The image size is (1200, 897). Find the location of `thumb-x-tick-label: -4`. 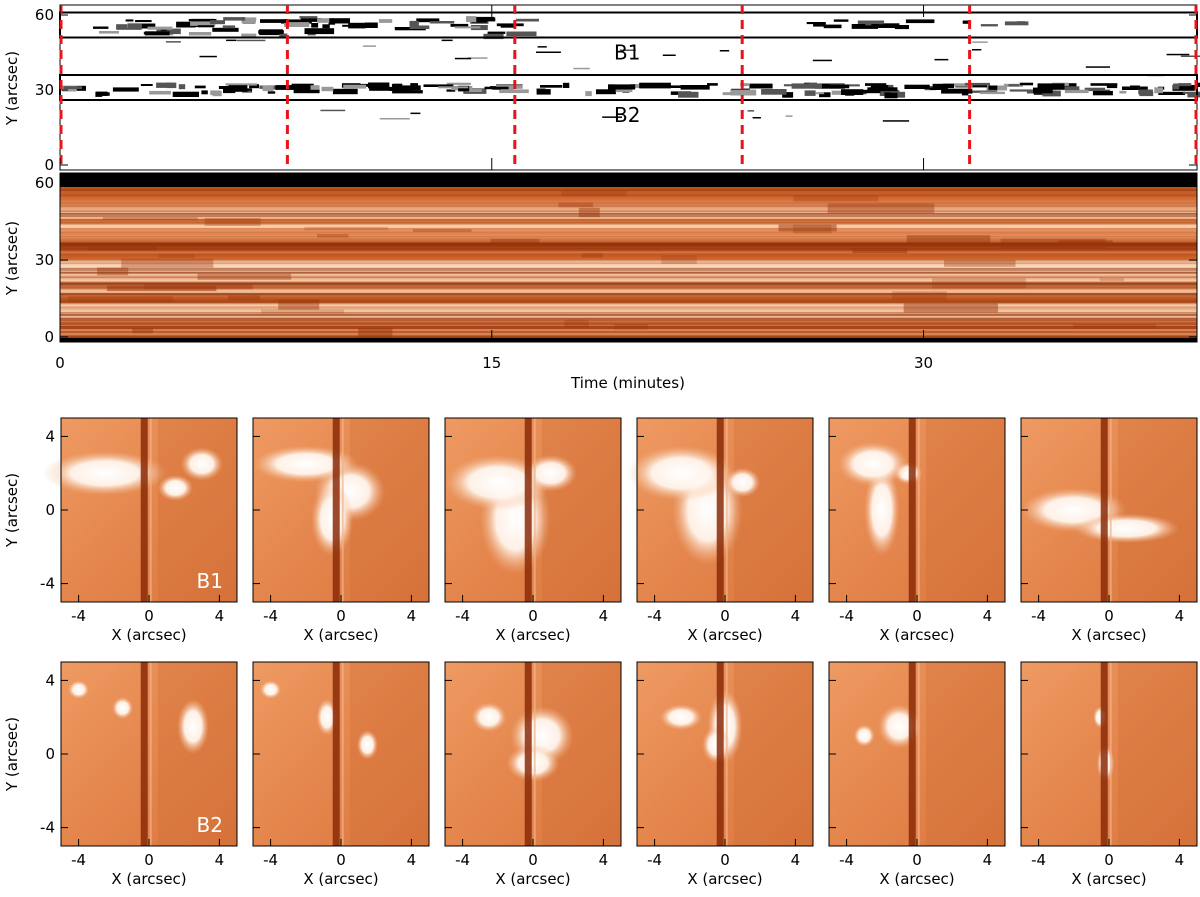

thumb-x-tick-label: -4 is located at coordinates (270, 860).